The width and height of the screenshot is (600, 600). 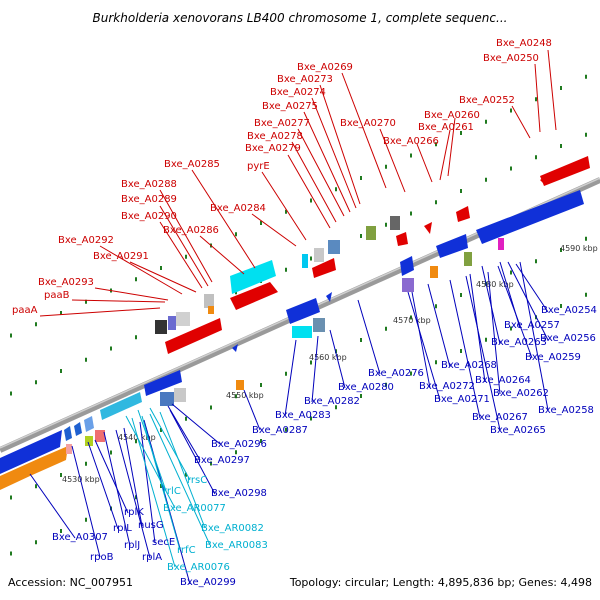 I want to click on gene-label: Bxe_A0307, so click(x=80, y=537).